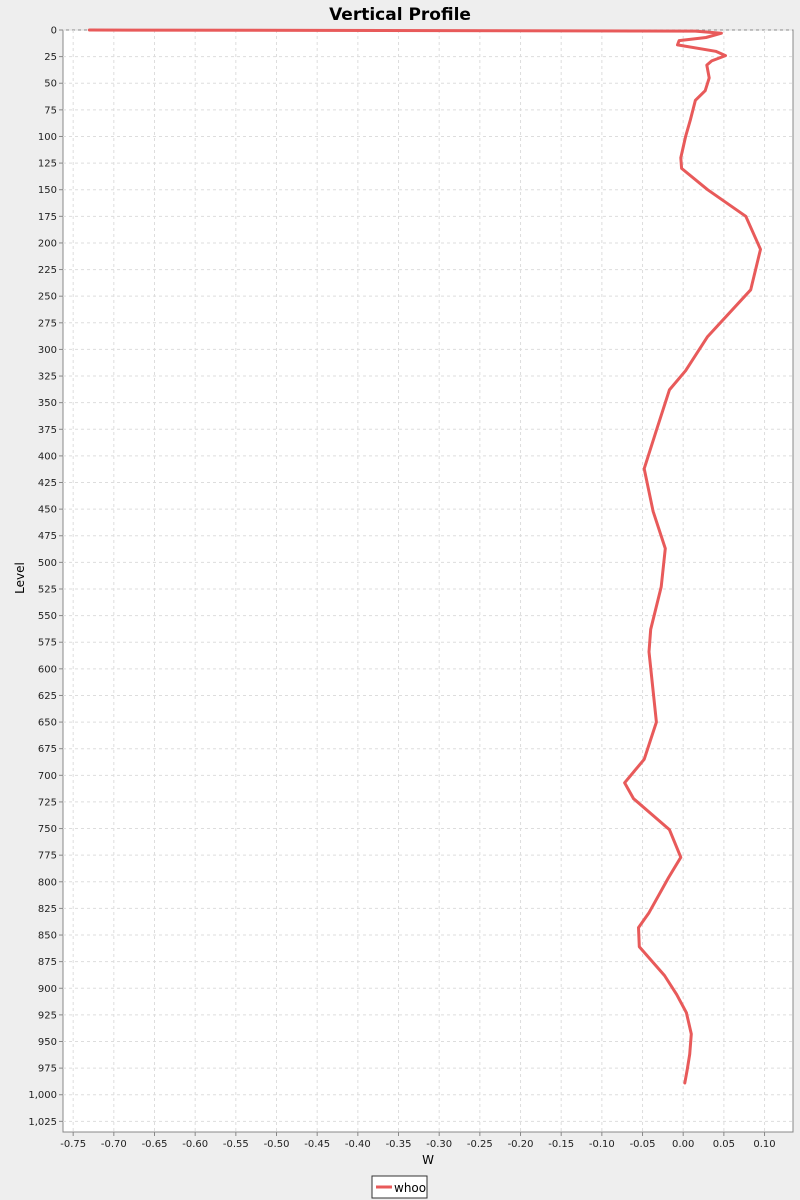 Image resolution: width=800 pixels, height=1200 pixels. I want to click on x-tick-label: -0.75, so click(73, 1144).